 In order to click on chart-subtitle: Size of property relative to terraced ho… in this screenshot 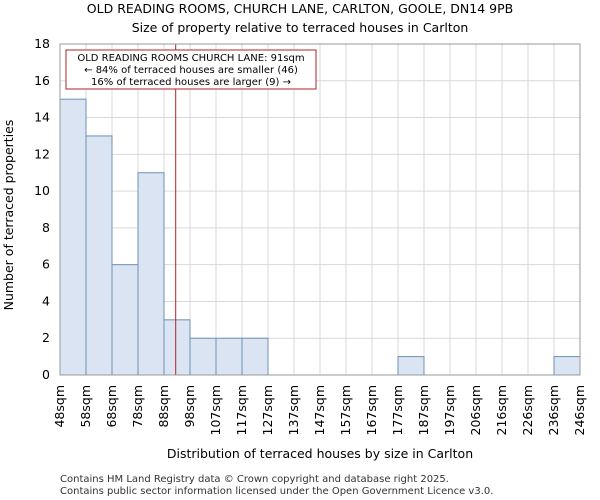, I will do `click(300, 27)`.